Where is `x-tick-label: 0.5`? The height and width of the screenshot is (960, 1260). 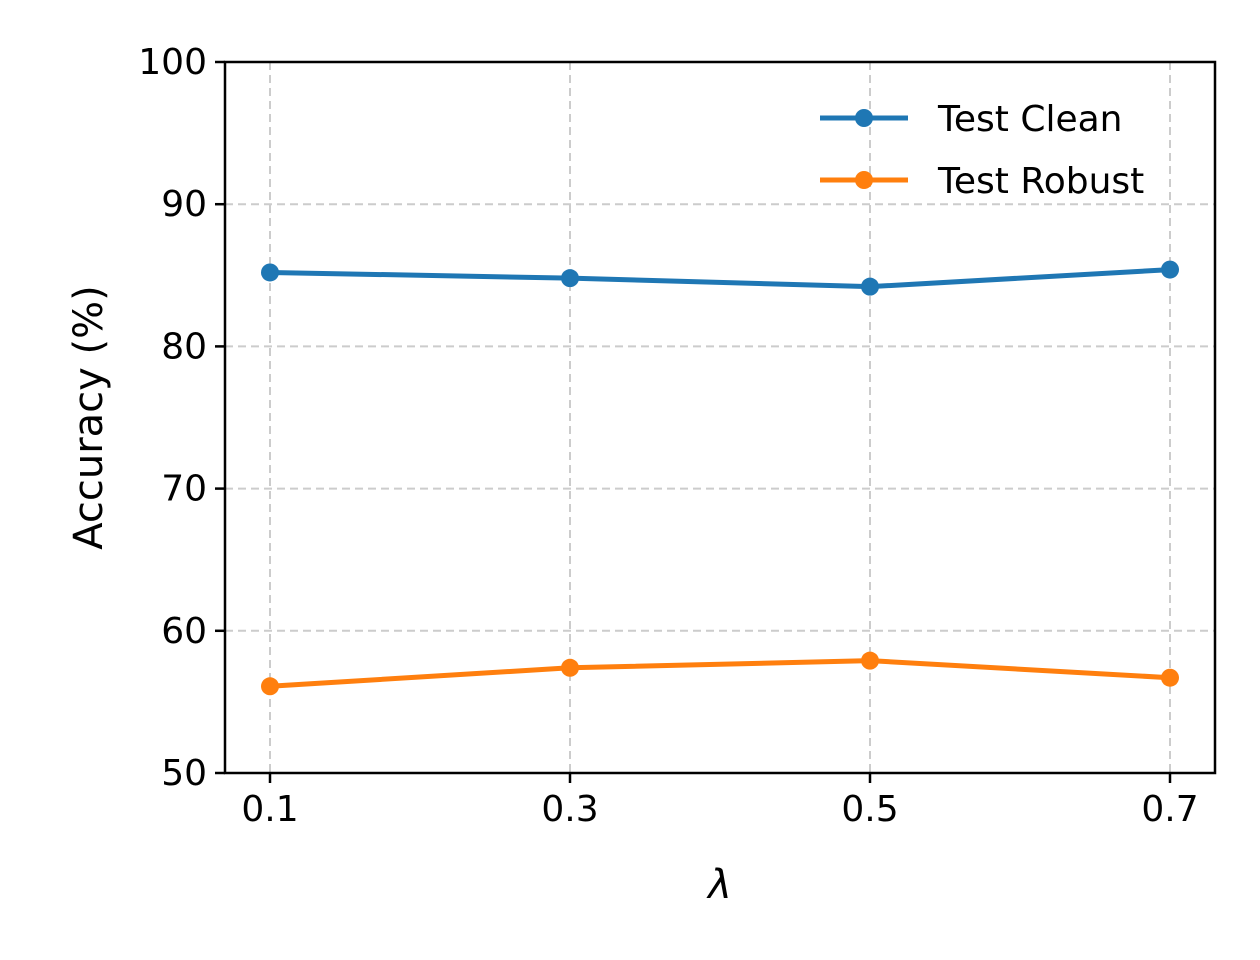 x-tick-label: 0.5 is located at coordinates (869, 809).